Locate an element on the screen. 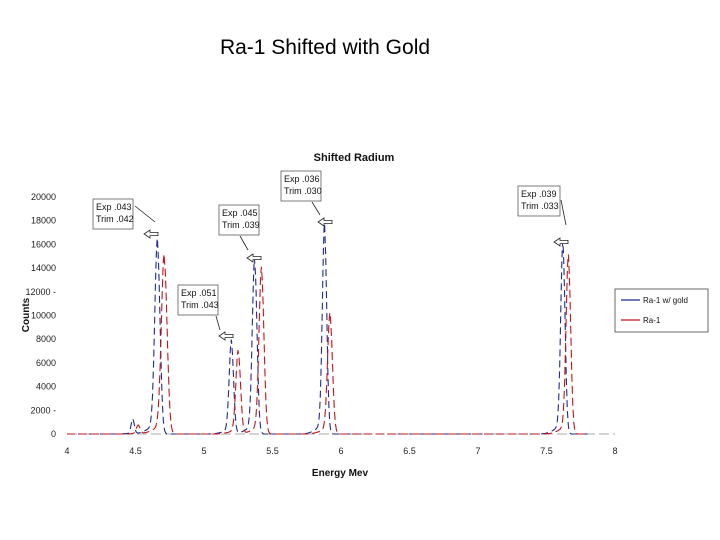 The width and height of the screenshot is (720, 540). x-tick-label: 5.5 is located at coordinates (272, 451).